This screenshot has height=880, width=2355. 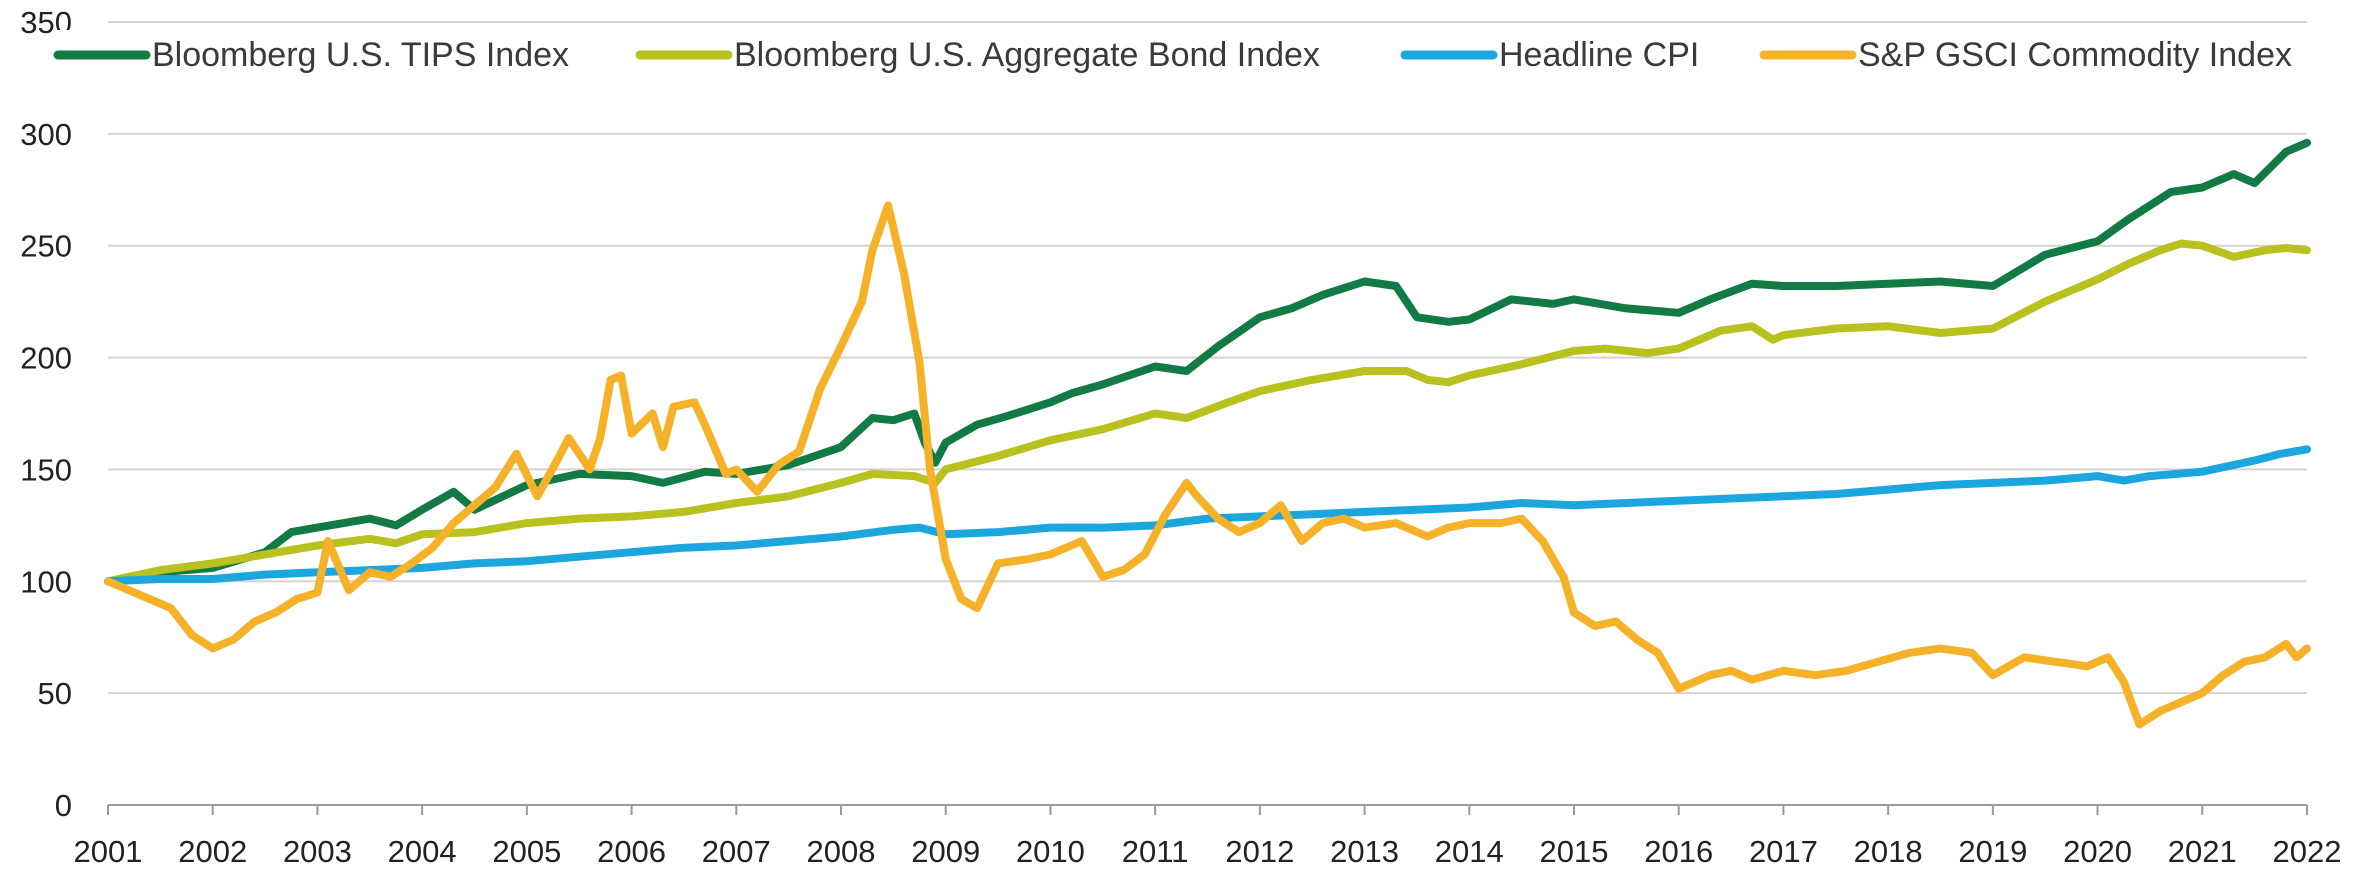 I want to click on x-tick-label: 2012, so click(x=1259, y=851).